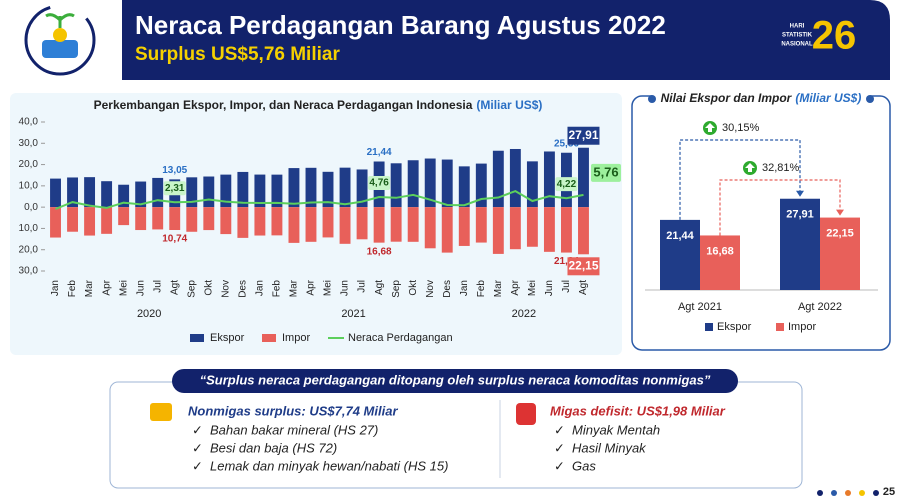 Image resolution: width=900 pixels, height=502 pixels. What do you see at coordinates (31, 207) in the screenshot?
I see `y-tick-label: 0,0` at bounding box center [31, 207].